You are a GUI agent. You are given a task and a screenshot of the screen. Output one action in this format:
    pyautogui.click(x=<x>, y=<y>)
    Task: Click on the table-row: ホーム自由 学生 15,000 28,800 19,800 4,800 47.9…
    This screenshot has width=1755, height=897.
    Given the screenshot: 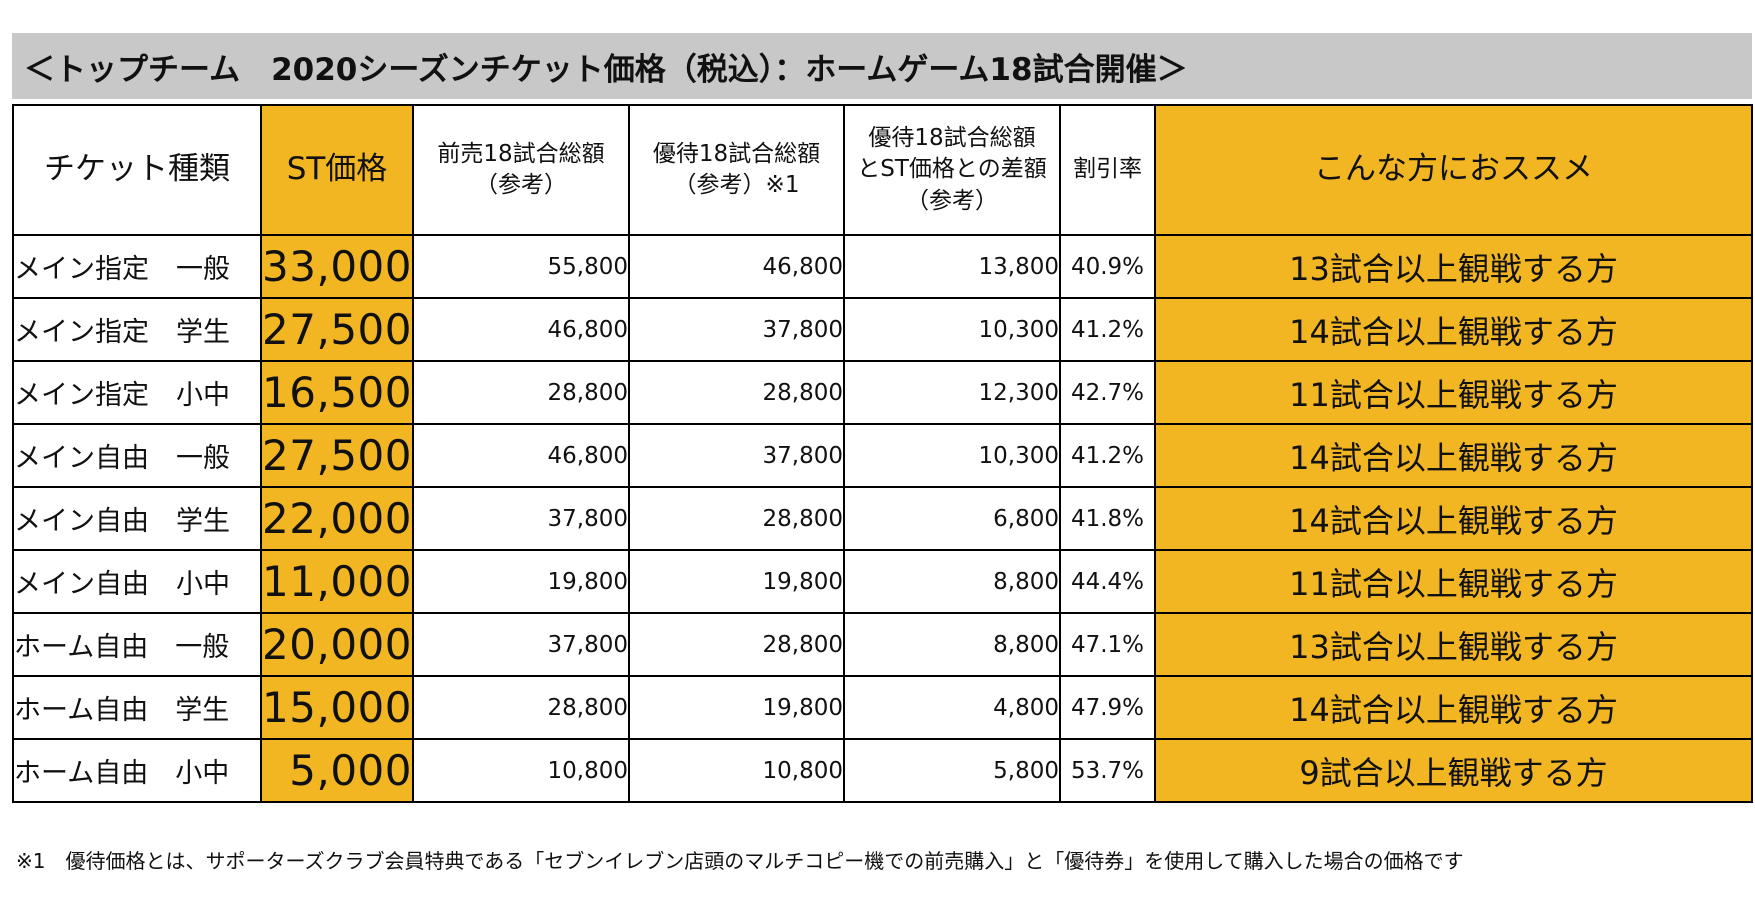 What is the action you would take?
    pyautogui.click(x=882, y=707)
    